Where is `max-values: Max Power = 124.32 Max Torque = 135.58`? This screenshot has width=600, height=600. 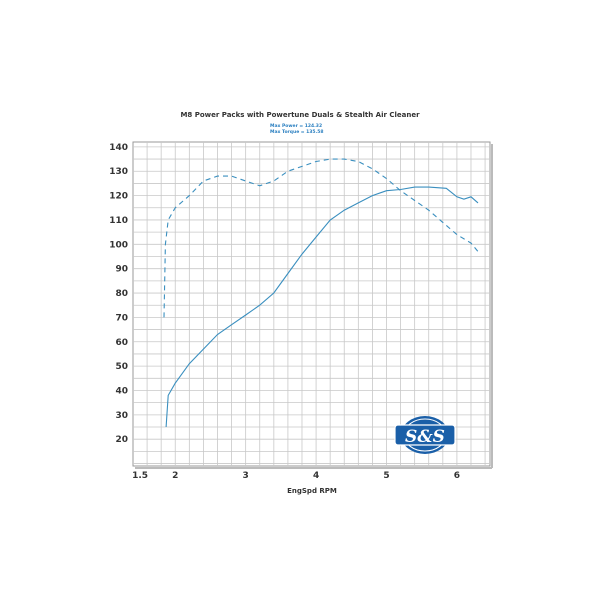
max-values: Max Power = 124.32 Max Torque = 135.58 is located at coordinates (297, 130).